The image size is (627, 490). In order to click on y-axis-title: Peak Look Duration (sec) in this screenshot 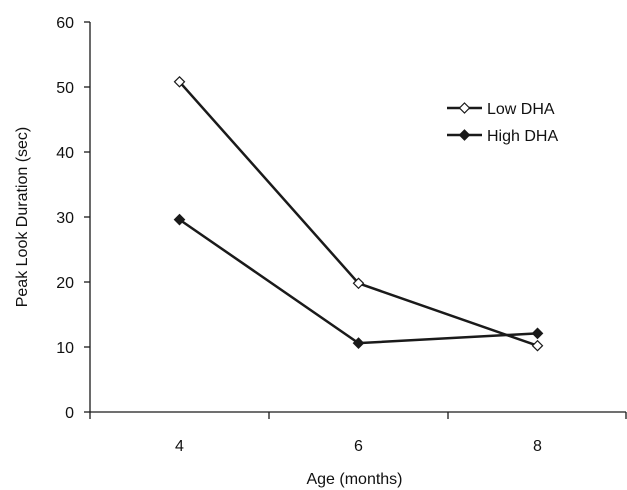, I will do `click(22, 217)`.